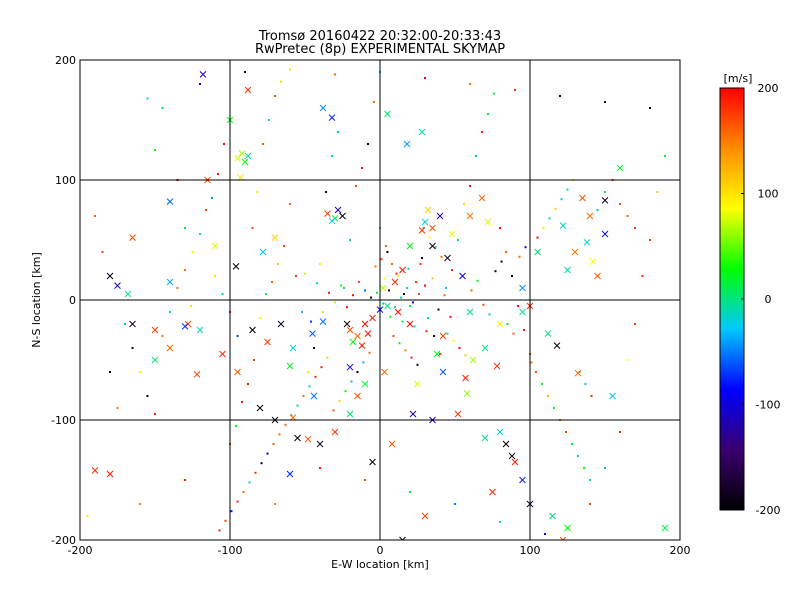 Image resolution: width=800 pixels, height=600 pixels. I want to click on x-tick-label: 200, so click(680, 550).